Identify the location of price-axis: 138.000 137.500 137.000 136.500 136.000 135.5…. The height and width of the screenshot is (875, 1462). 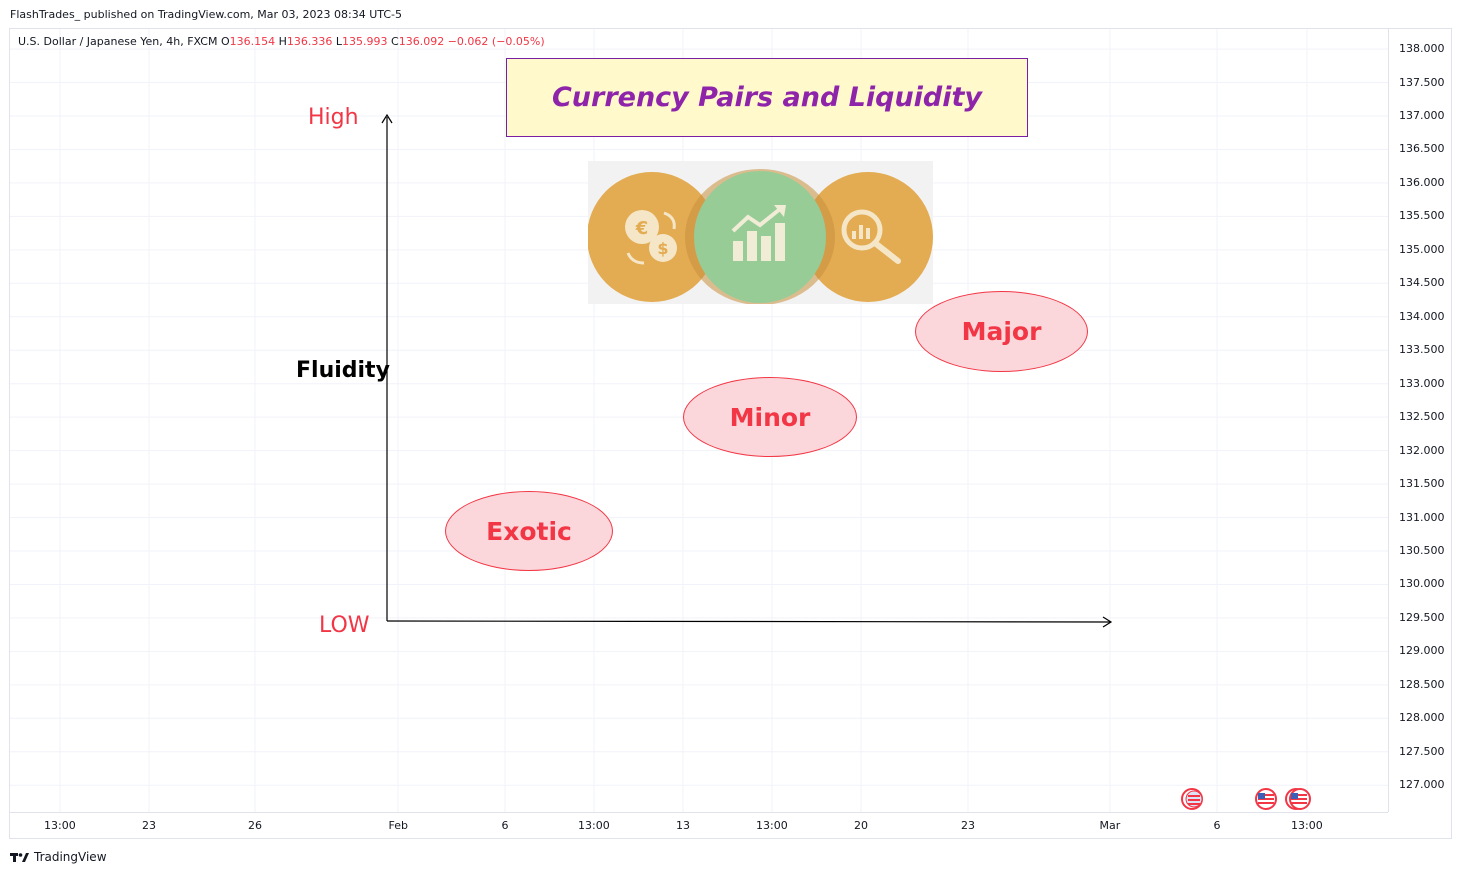
(1420, 420).